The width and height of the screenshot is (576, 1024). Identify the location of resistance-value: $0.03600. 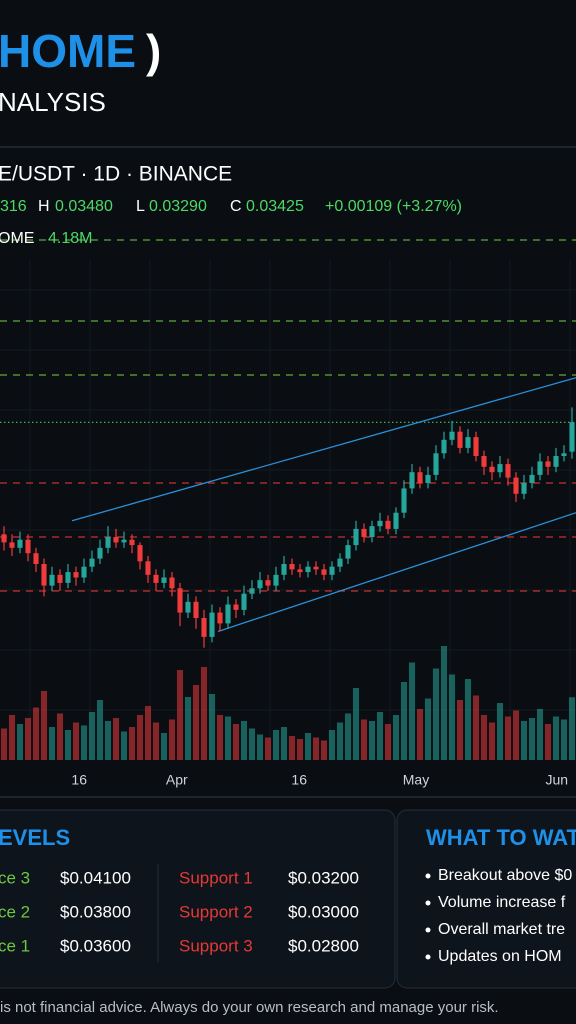
(95, 945).